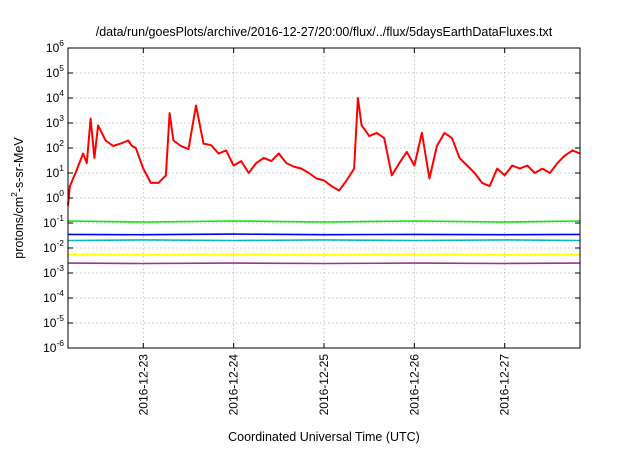 This screenshot has width=640, height=453. I want to click on y-tick-label-exponent: 3, so click(61, 118).